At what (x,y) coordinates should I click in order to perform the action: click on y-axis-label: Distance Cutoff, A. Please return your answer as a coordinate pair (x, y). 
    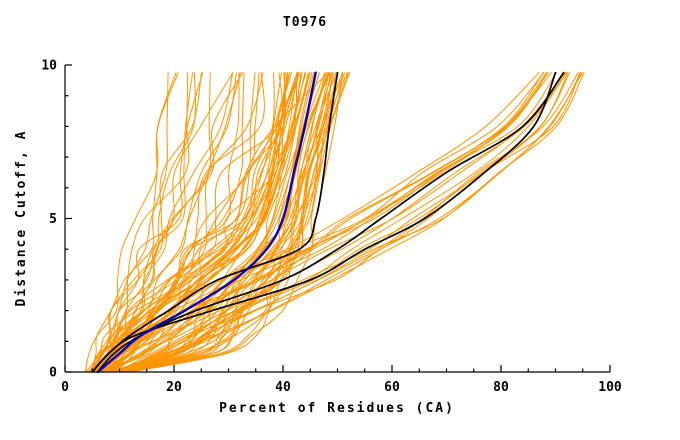
    Looking at the image, I should click on (21, 218).